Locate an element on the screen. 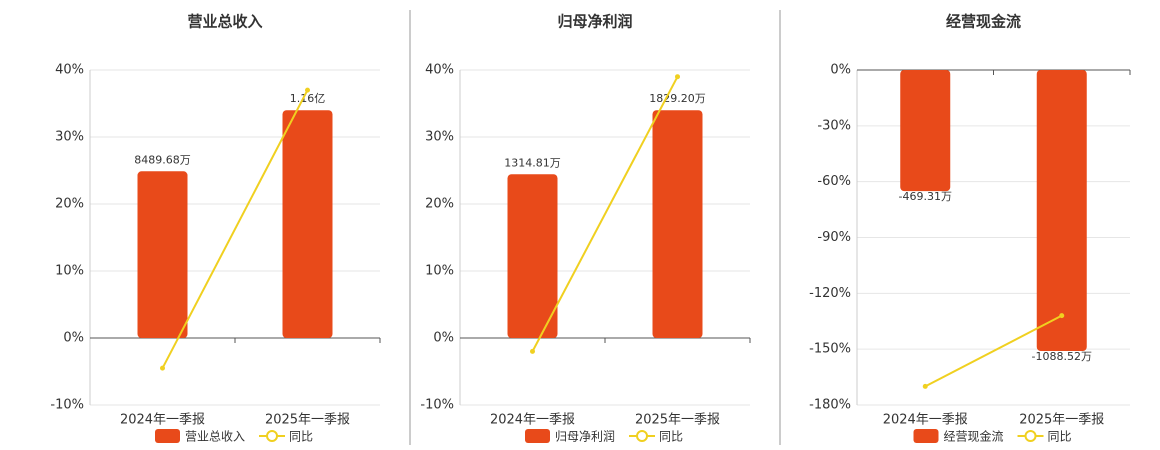 The image size is (1160, 450). y-tick-label: -180% is located at coordinates (830, 405).